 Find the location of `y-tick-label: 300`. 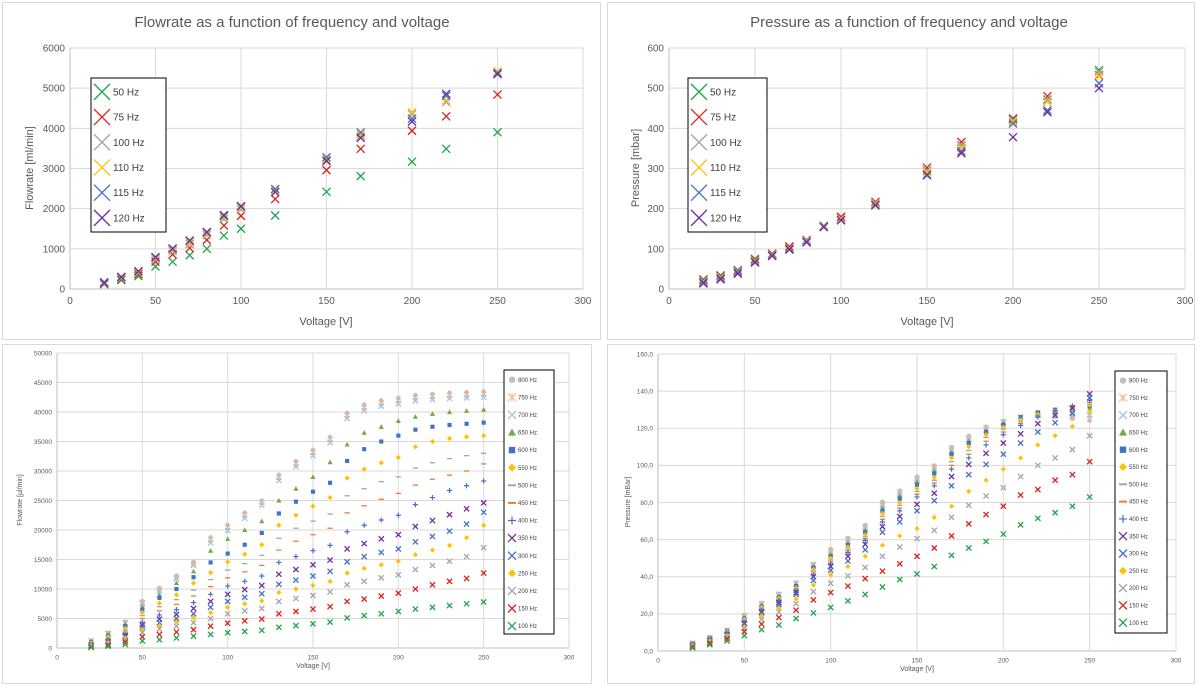

y-tick-label: 300 is located at coordinates (655, 169).